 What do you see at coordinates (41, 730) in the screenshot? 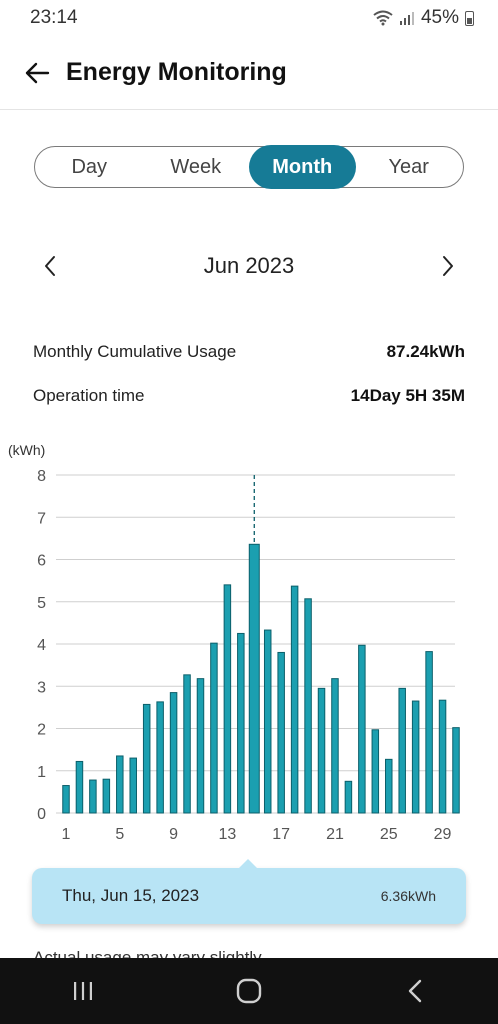
I see `y-tick-label: 2` at bounding box center [41, 730].